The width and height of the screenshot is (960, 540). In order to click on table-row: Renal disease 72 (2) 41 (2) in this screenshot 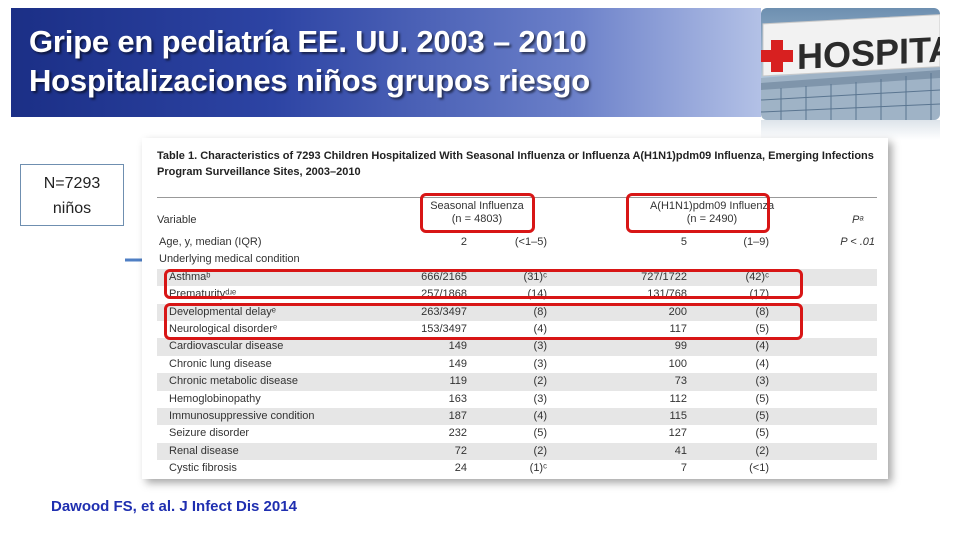, I will do `click(517, 451)`.